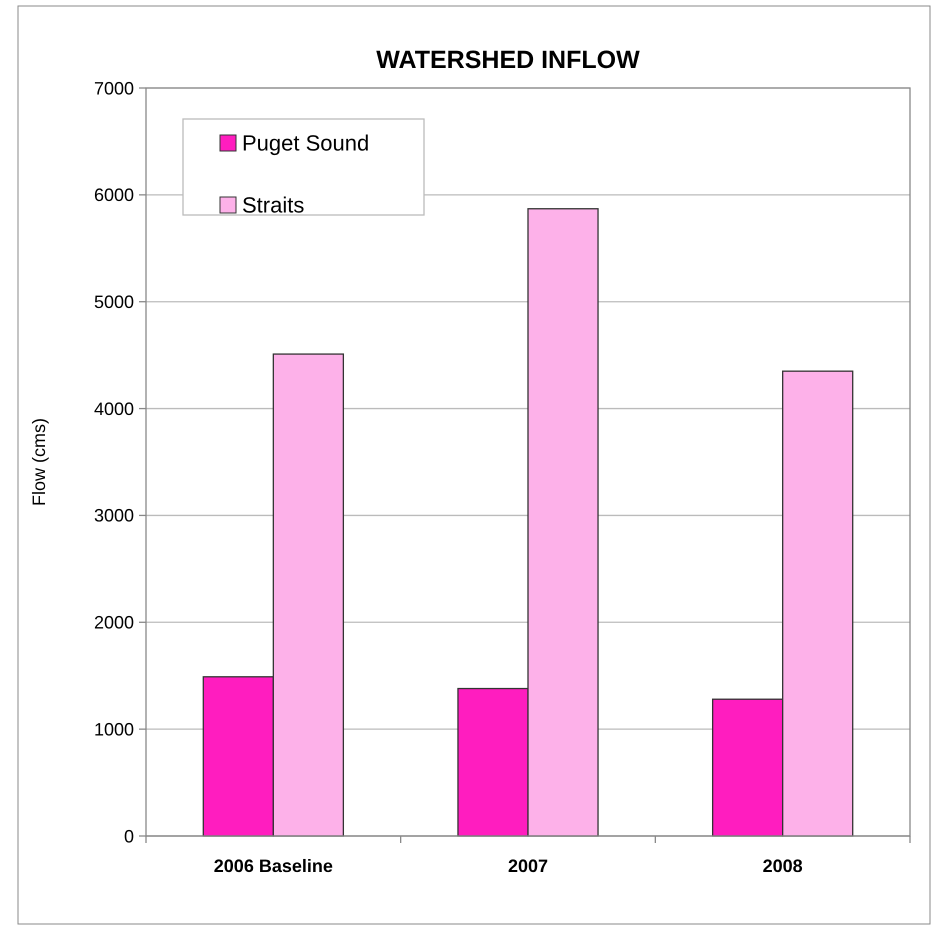 The height and width of the screenshot is (930, 938). I want to click on y-tick-label: 7000, so click(114, 88).